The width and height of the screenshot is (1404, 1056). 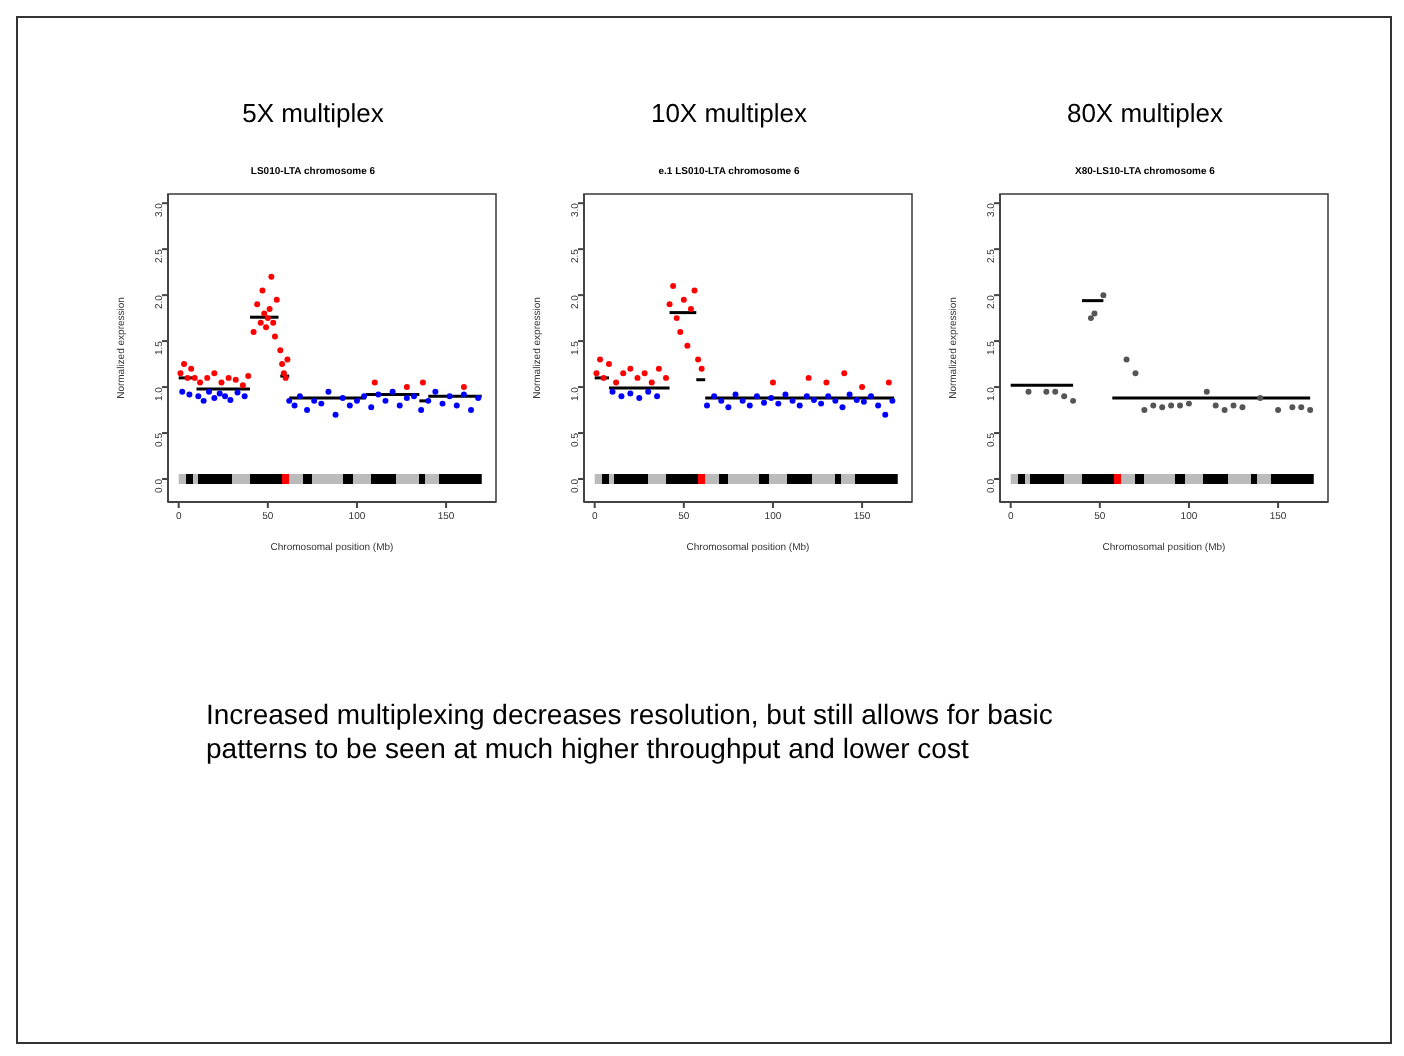 I want to click on chart-title: 10X multiplex, so click(x=729, y=115).